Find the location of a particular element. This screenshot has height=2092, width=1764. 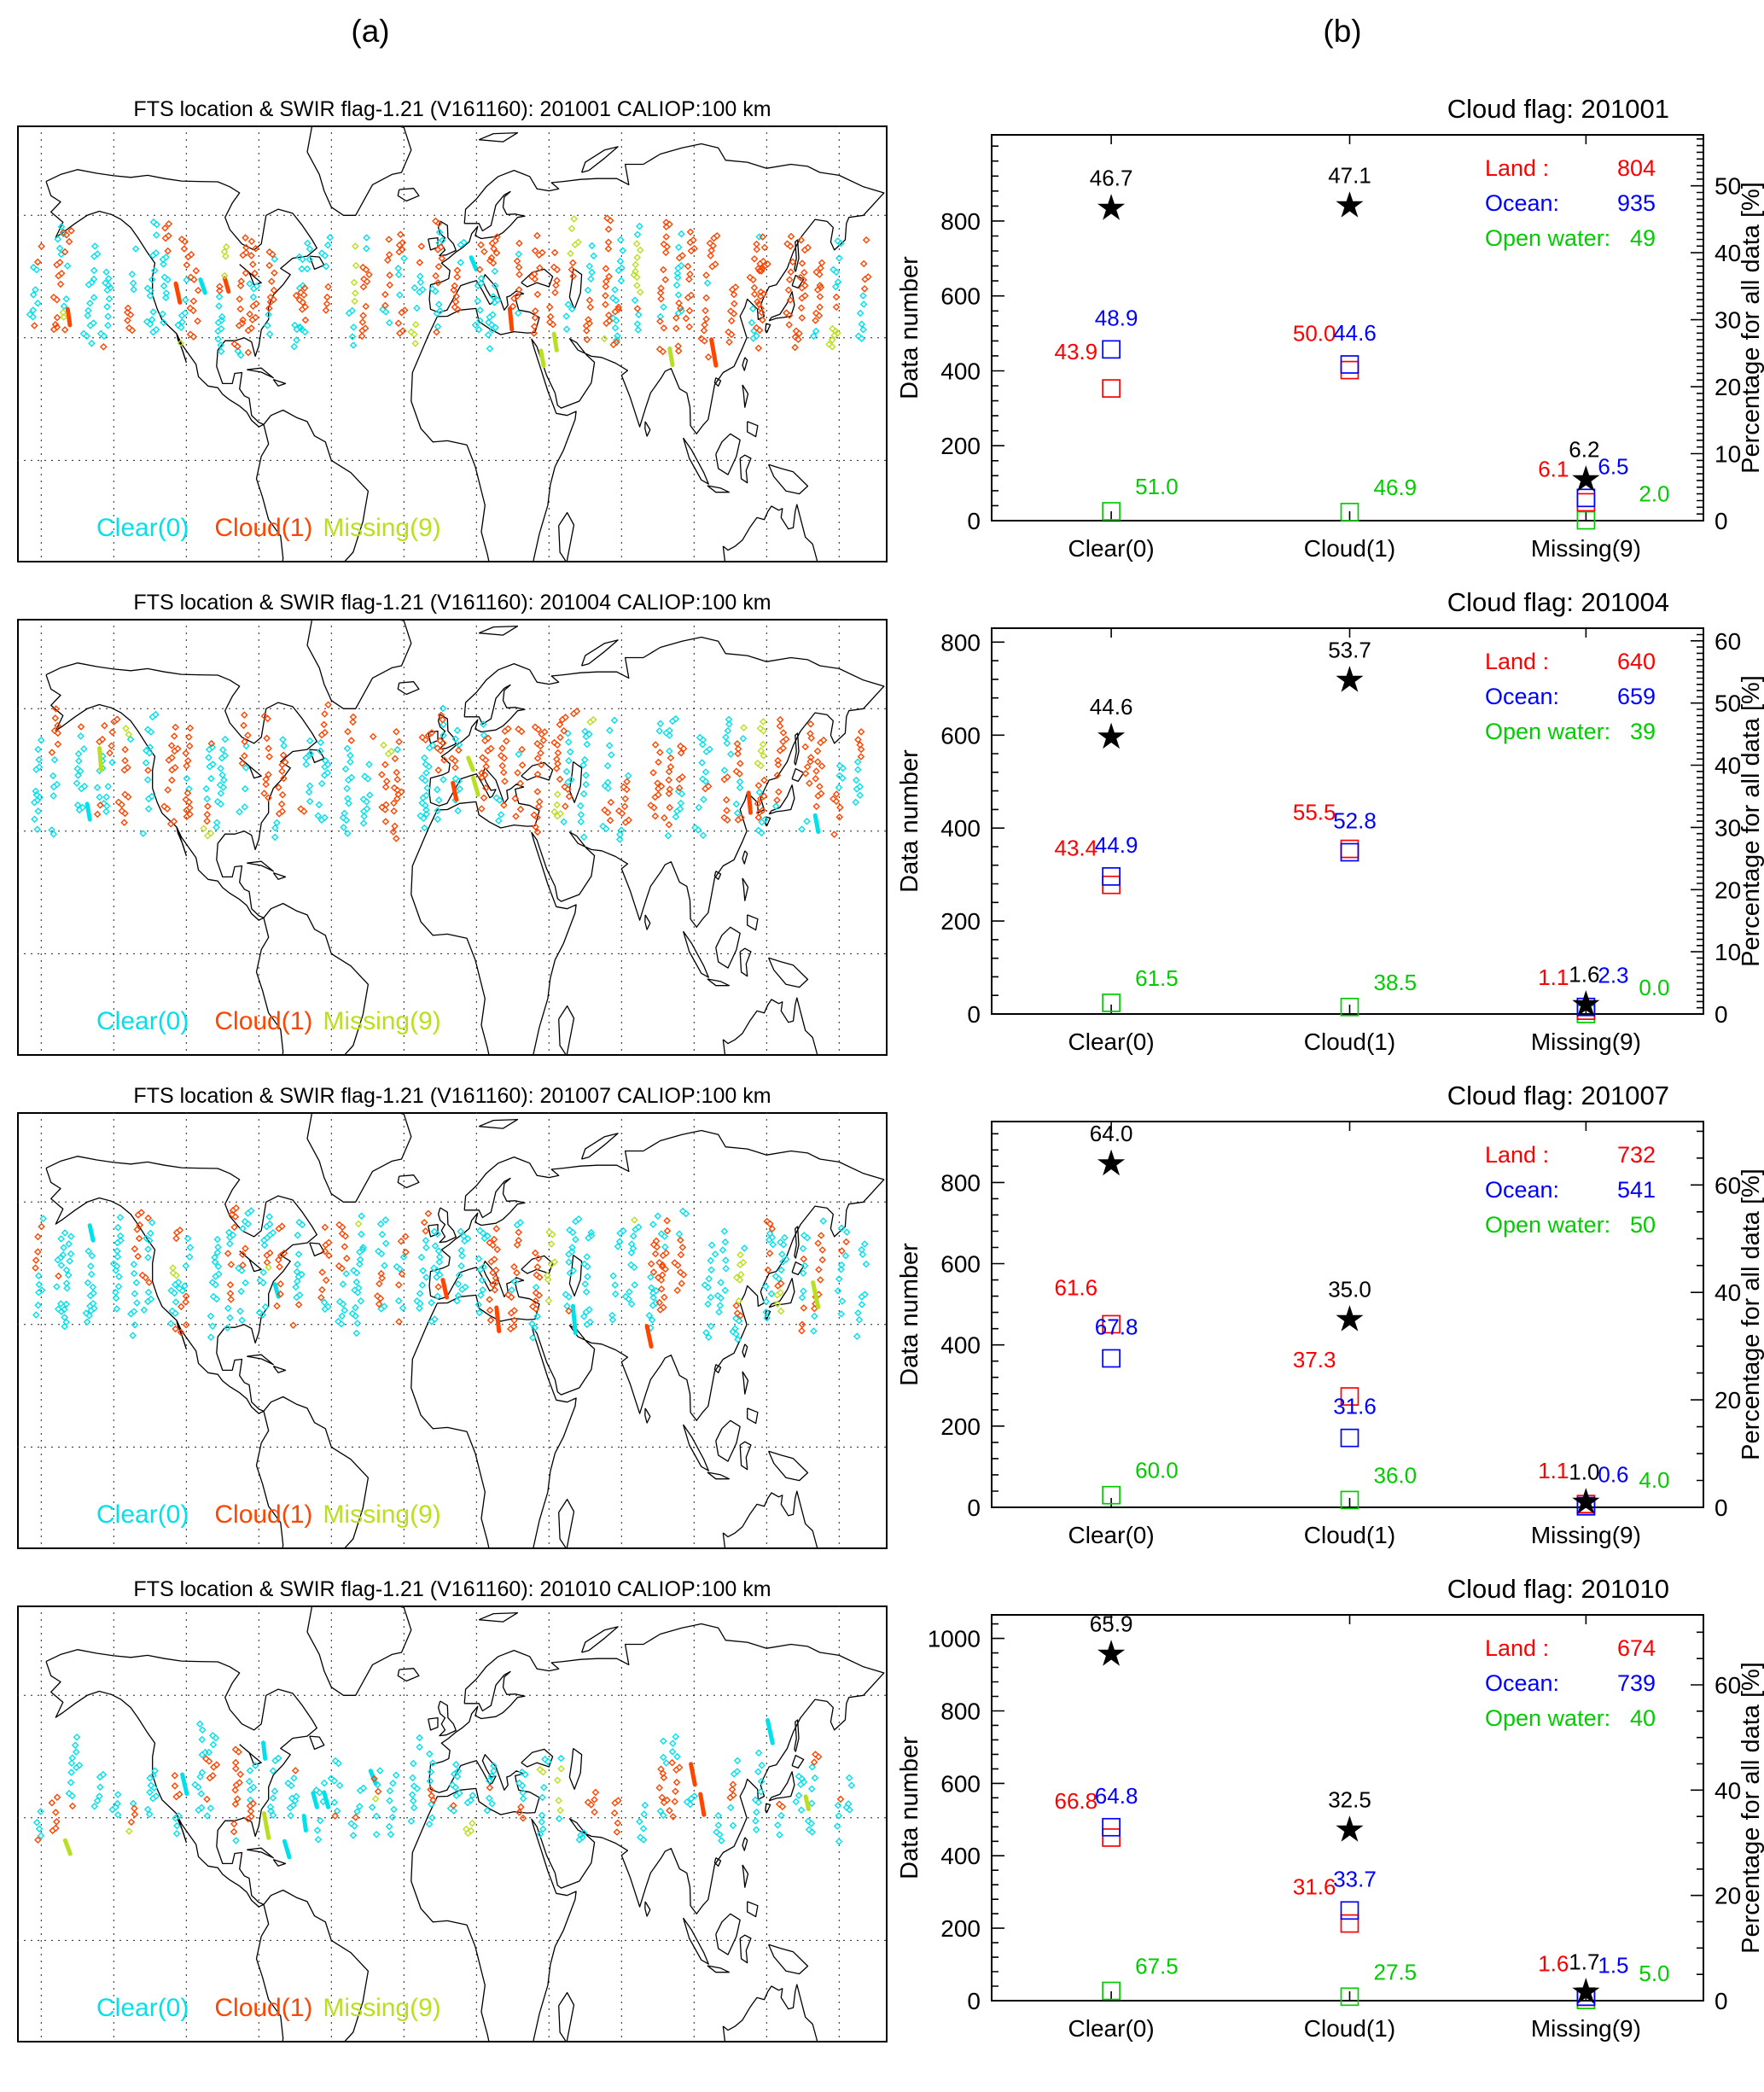

obs-streaks-cloud is located at coordinates (698, 1790).